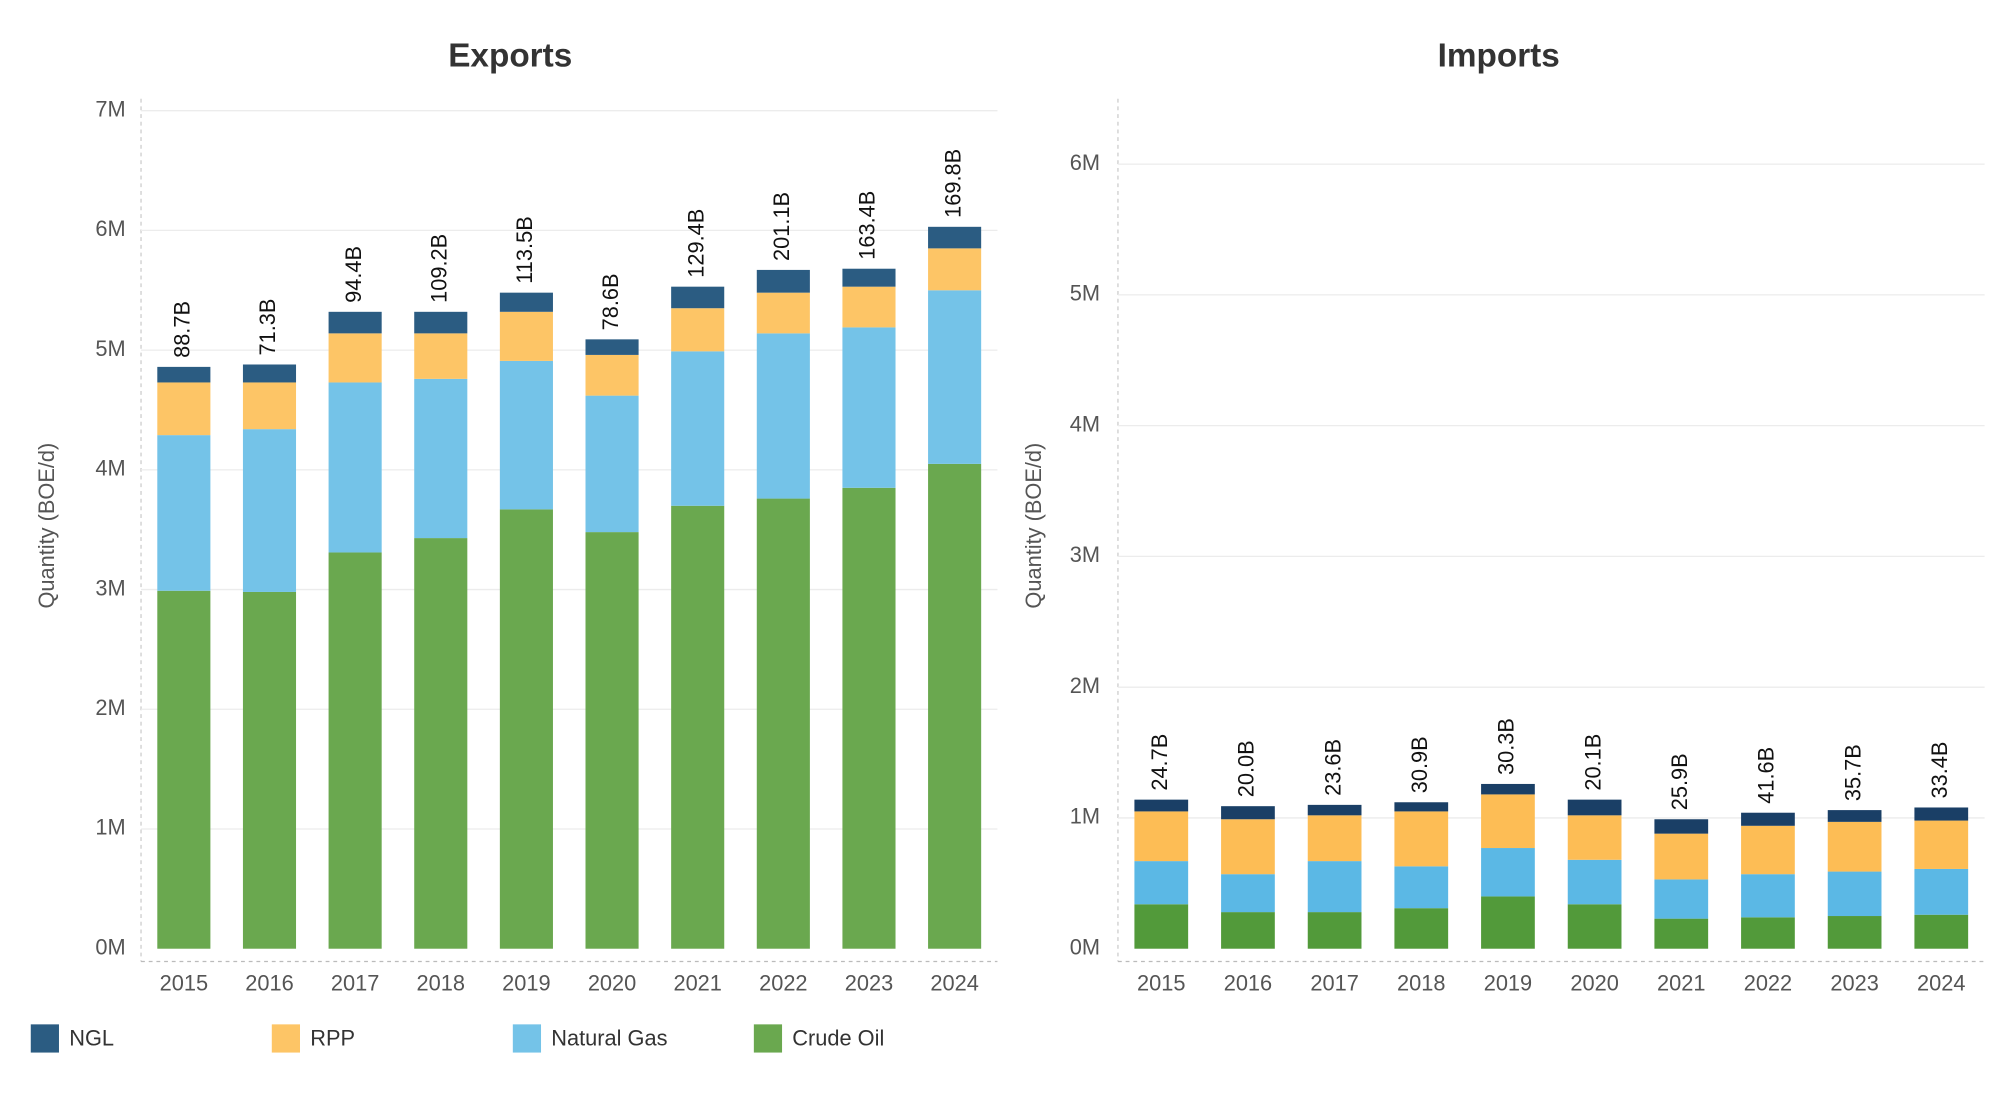 The width and height of the screenshot is (2000, 1100). I want to click on total-label: 169.8B, so click(952, 183).